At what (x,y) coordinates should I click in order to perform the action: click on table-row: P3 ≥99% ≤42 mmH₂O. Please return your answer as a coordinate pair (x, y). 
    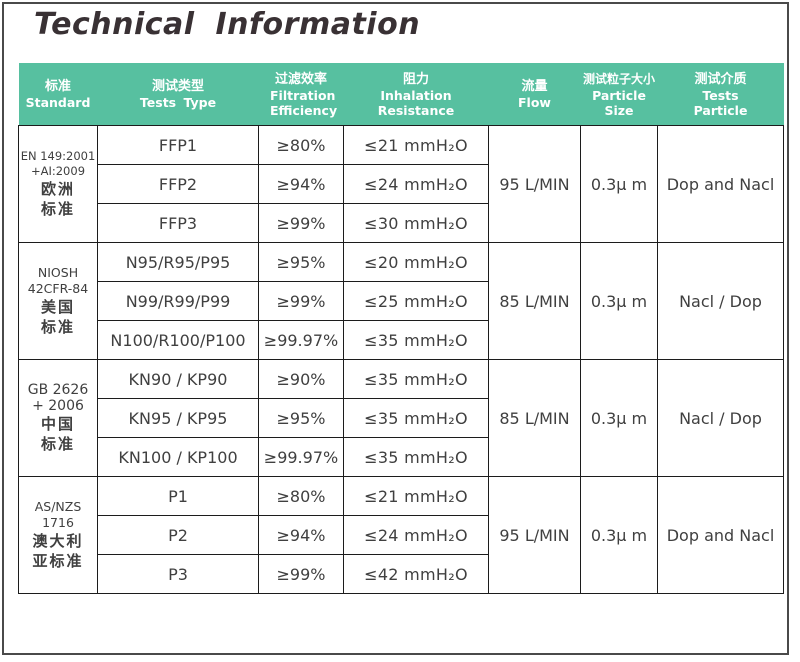
    Looking at the image, I should click on (401, 574).